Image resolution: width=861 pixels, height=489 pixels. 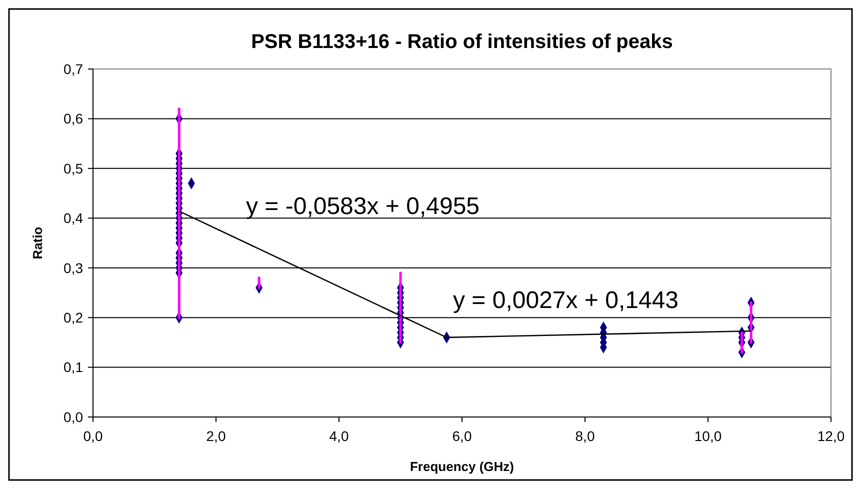 I want to click on annotation: y = -0,0583x + 0,4955, so click(x=363, y=206).